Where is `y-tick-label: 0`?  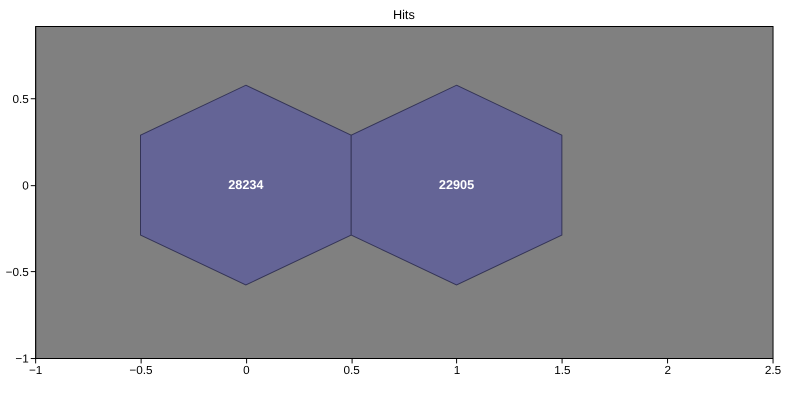
y-tick-label: 0 is located at coordinates (26, 185).